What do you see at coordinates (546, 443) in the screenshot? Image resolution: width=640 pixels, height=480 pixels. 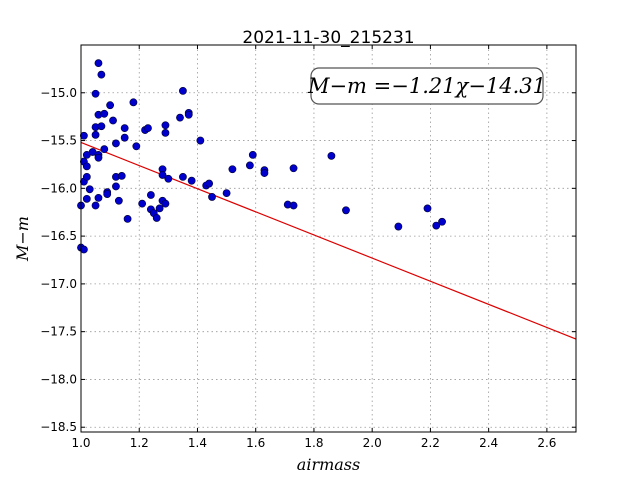 I see `x-tick-label: 2.6` at bounding box center [546, 443].